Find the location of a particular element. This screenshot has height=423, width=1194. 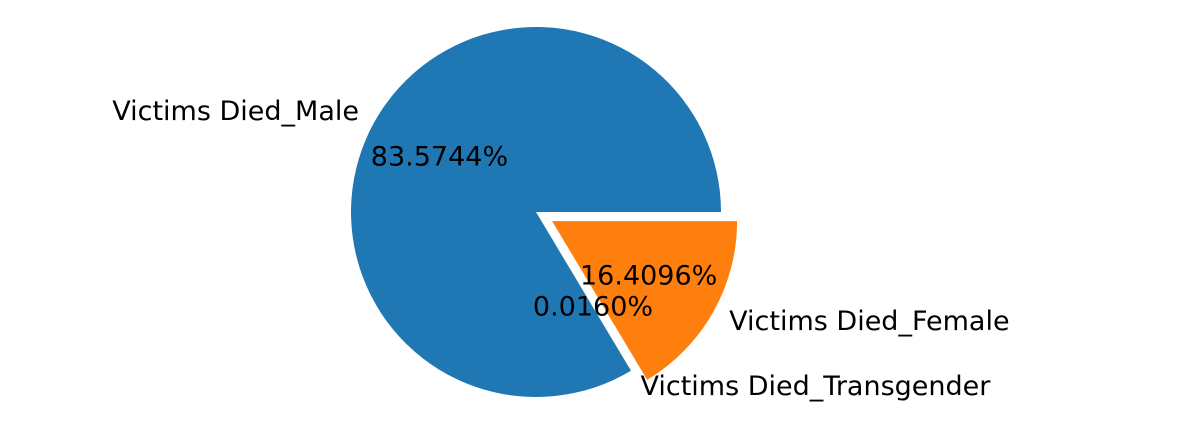

pie-category-label-victims-died-transgender: Victims Died_Transgender is located at coordinates (815, 386).